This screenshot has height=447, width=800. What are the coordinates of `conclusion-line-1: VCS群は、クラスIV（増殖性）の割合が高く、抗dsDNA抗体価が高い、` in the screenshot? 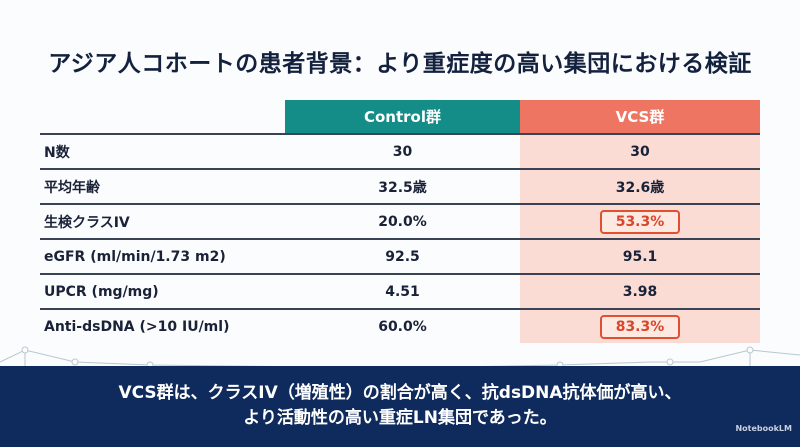 It's located at (400, 393).